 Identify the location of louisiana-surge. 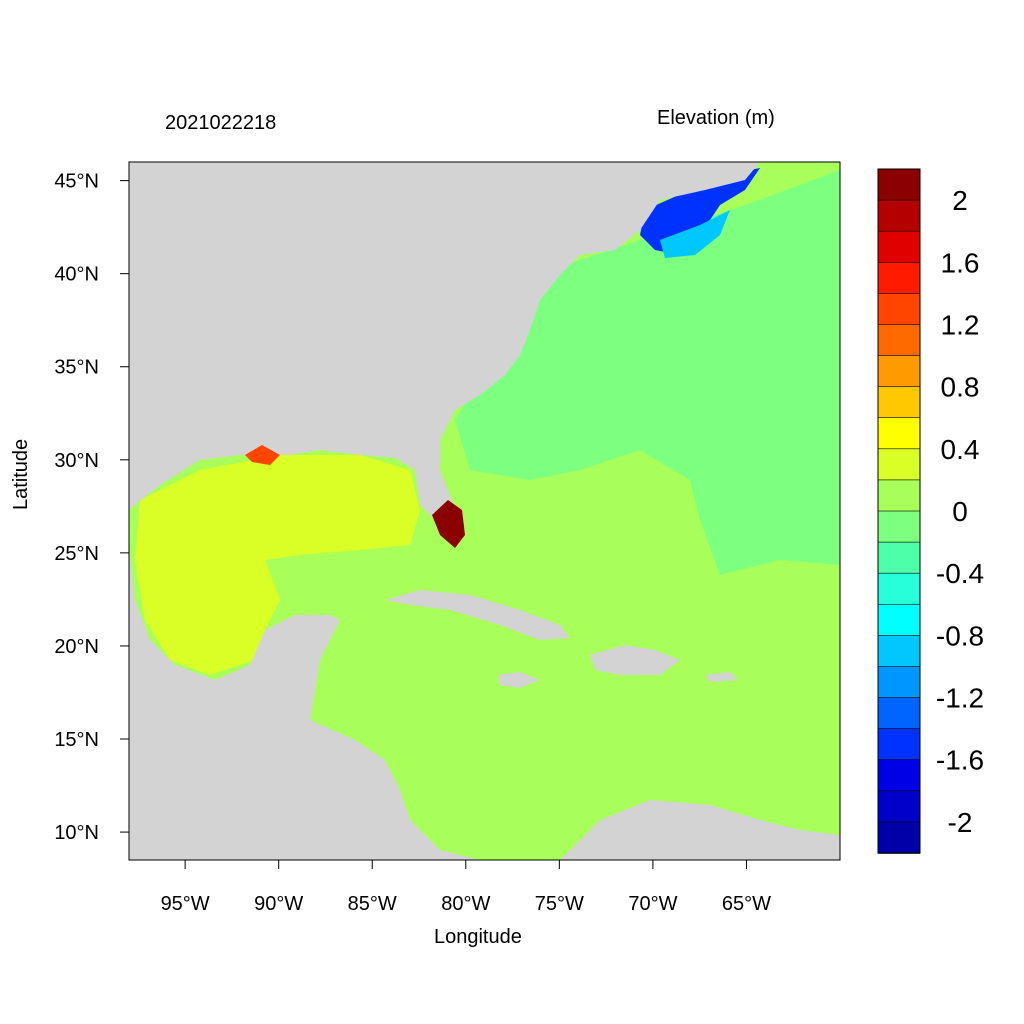
(262, 455).